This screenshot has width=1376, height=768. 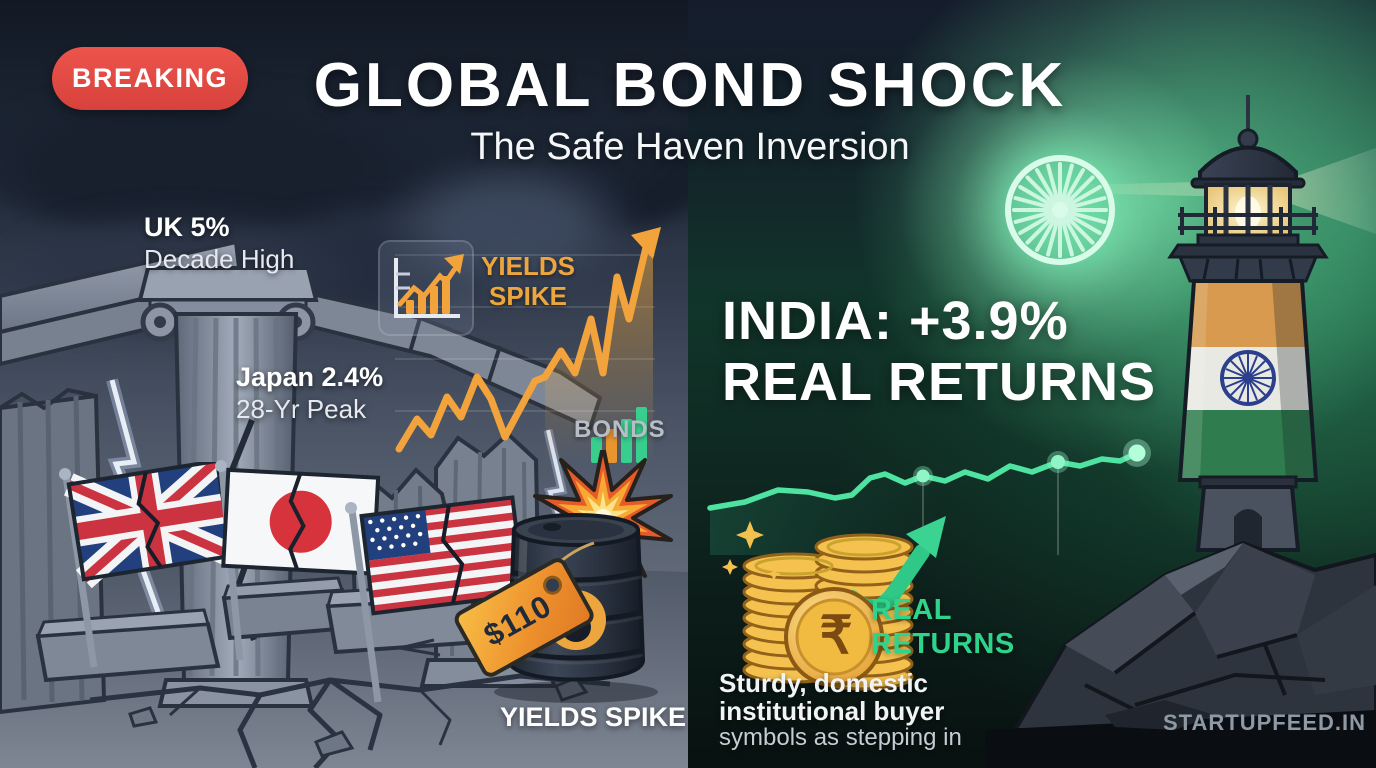 What do you see at coordinates (1032, 462) in the screenshot?
I see `chart-data-points` at bounding box center [1032, 462].